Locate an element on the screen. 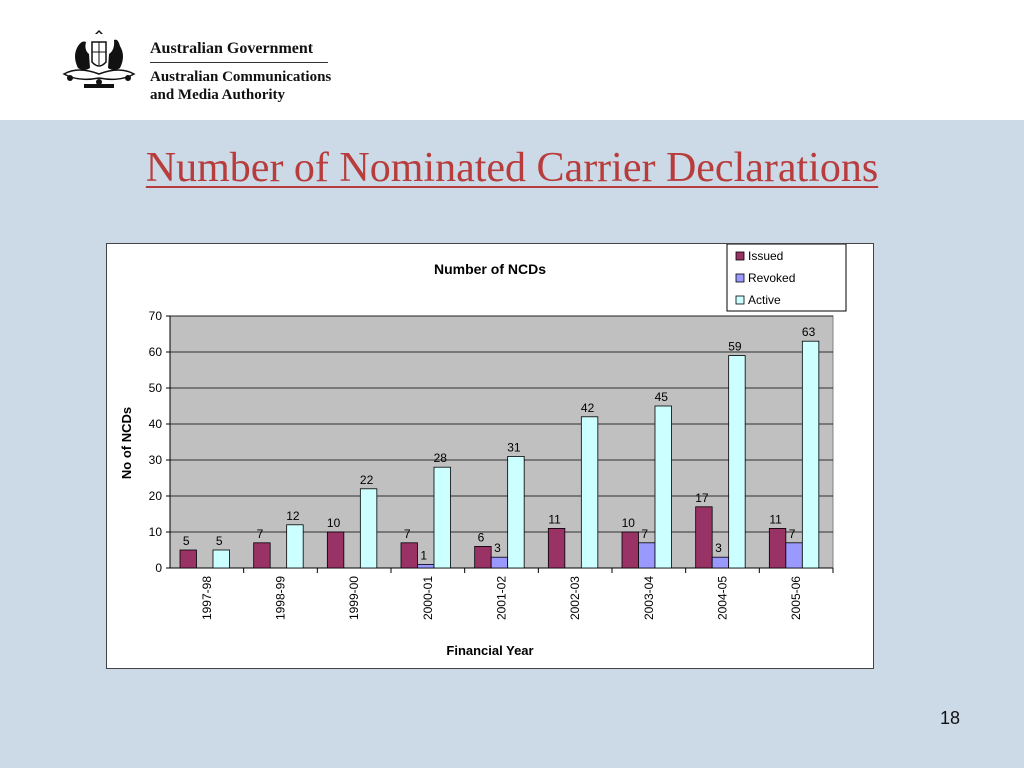 This screenshot has width=1024, height=768. y-axis-title: No of NCDs is located at coordinates (126, 443).